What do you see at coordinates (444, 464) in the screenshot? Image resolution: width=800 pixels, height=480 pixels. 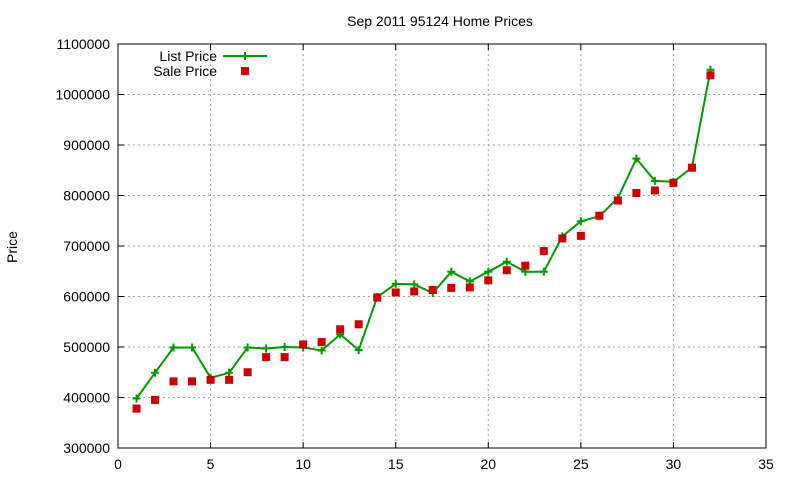 I see `x-tick-labels: 0 5 10 15 20 25 30 35` at bounding box center [444, 464].